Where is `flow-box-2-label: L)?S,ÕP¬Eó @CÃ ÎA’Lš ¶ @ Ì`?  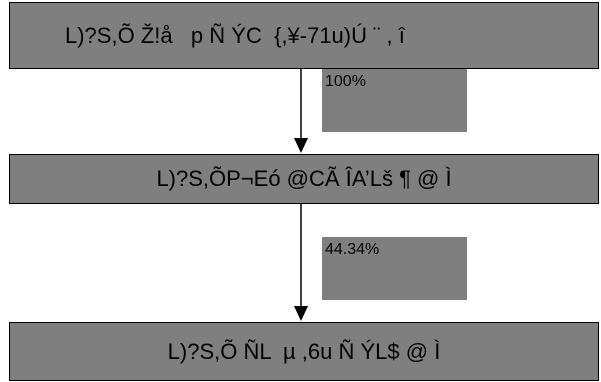
flow-box-2-label: L)?S,ÕP¬Eó @CÃ ÎA’Lš ¶ @ Ì is located at coordinates (304, 178).